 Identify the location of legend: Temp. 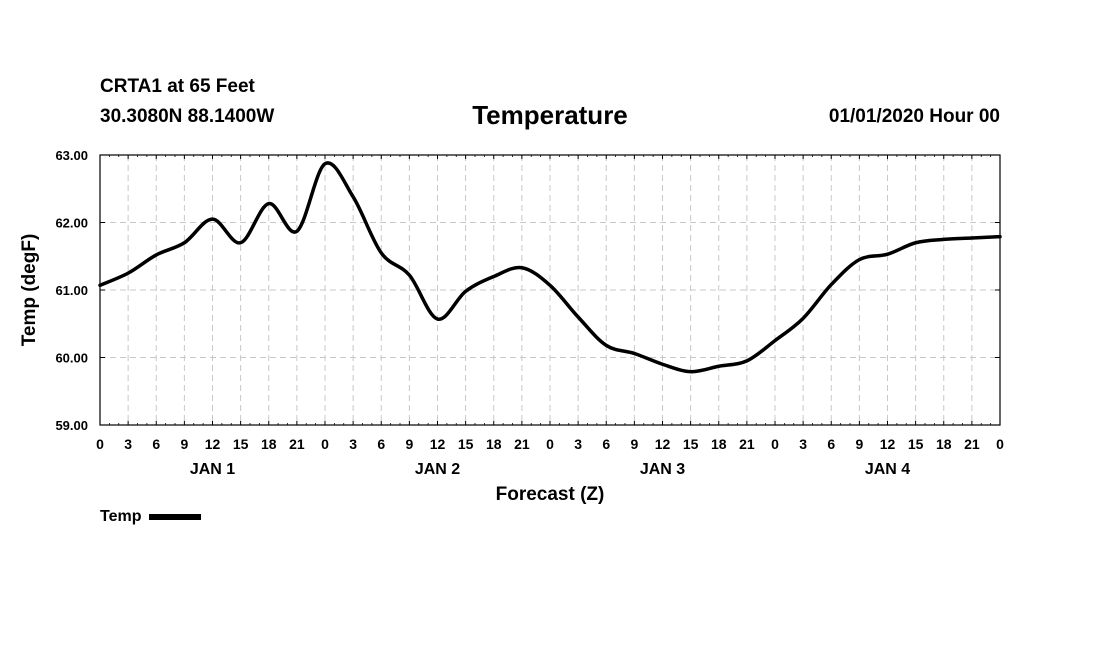
(151, 517).